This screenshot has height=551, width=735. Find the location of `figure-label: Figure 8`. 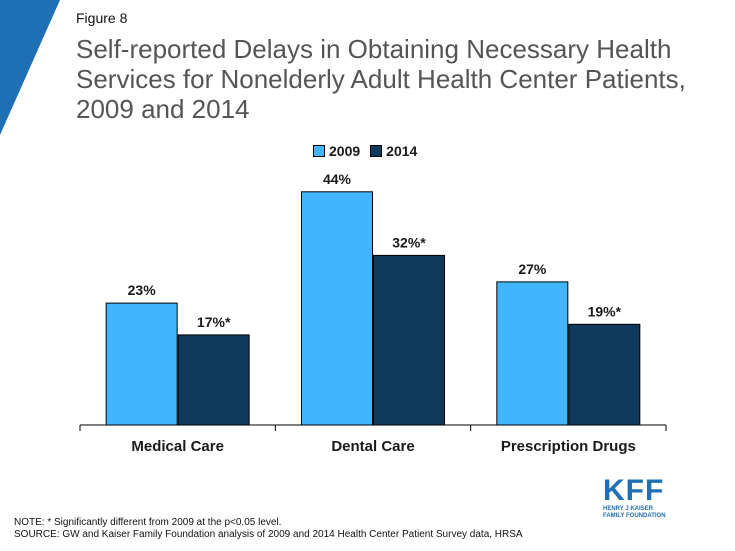

figure-label: Figure 8 is located at coordinates (102, 18).